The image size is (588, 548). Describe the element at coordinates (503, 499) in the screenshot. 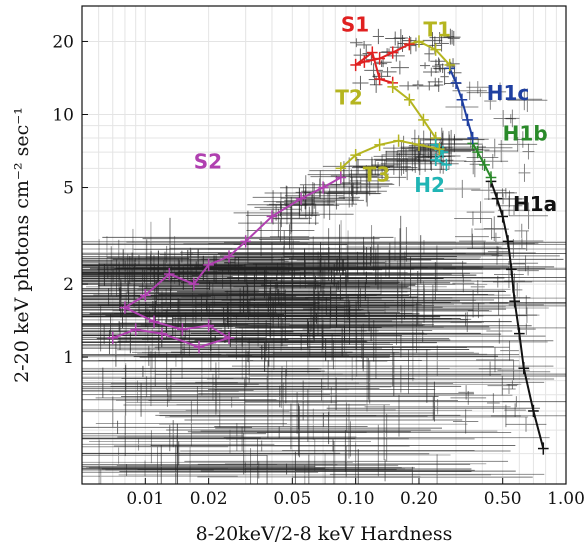

I see `x-tick-label: 0.50` at that location.